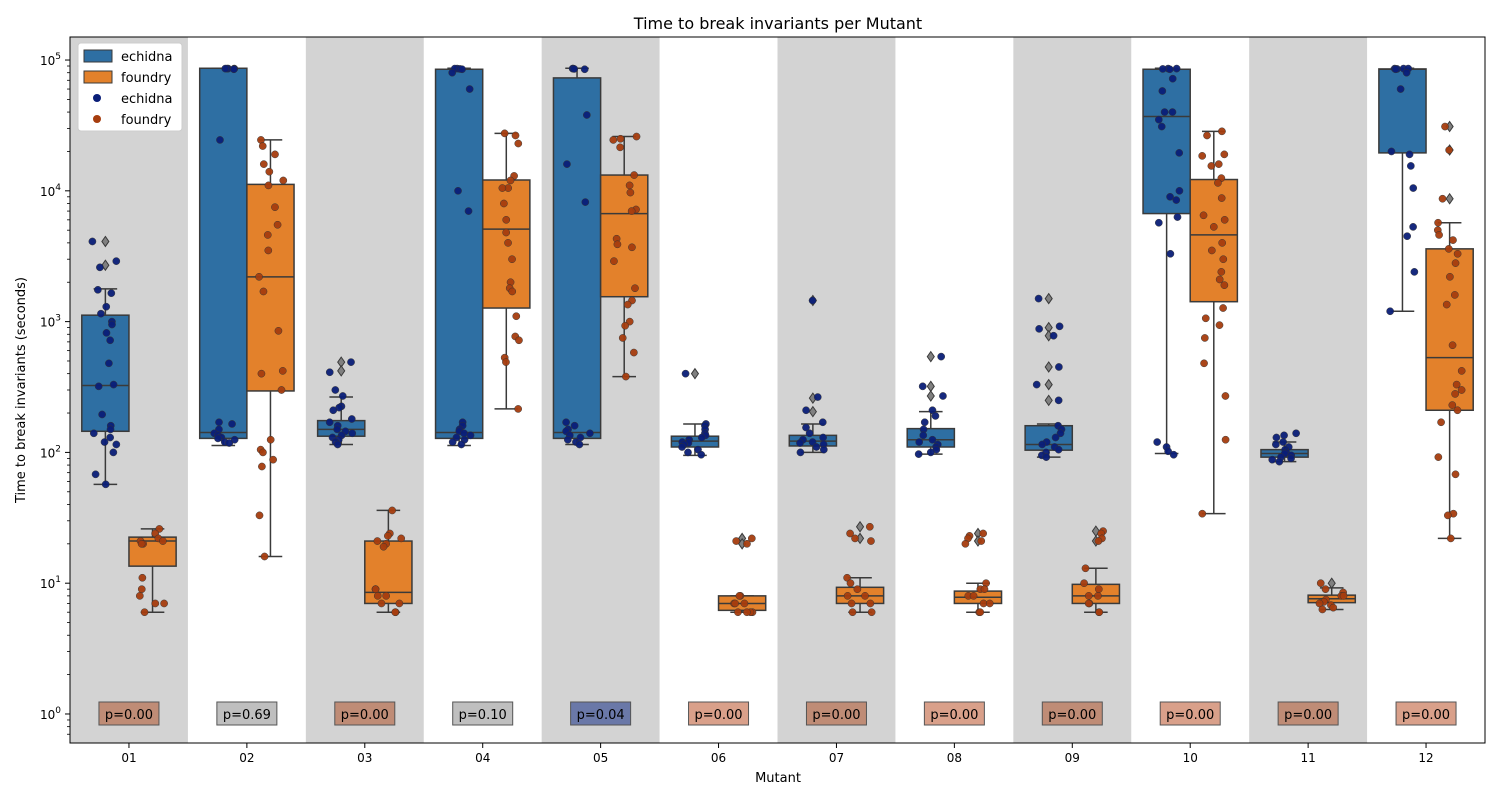 The image size is (1500, 800). What do you see at coordinates (1425, 758) in the screenshot?
I see `x-tick-label-12: 12` at bounding box center [1425, 758].